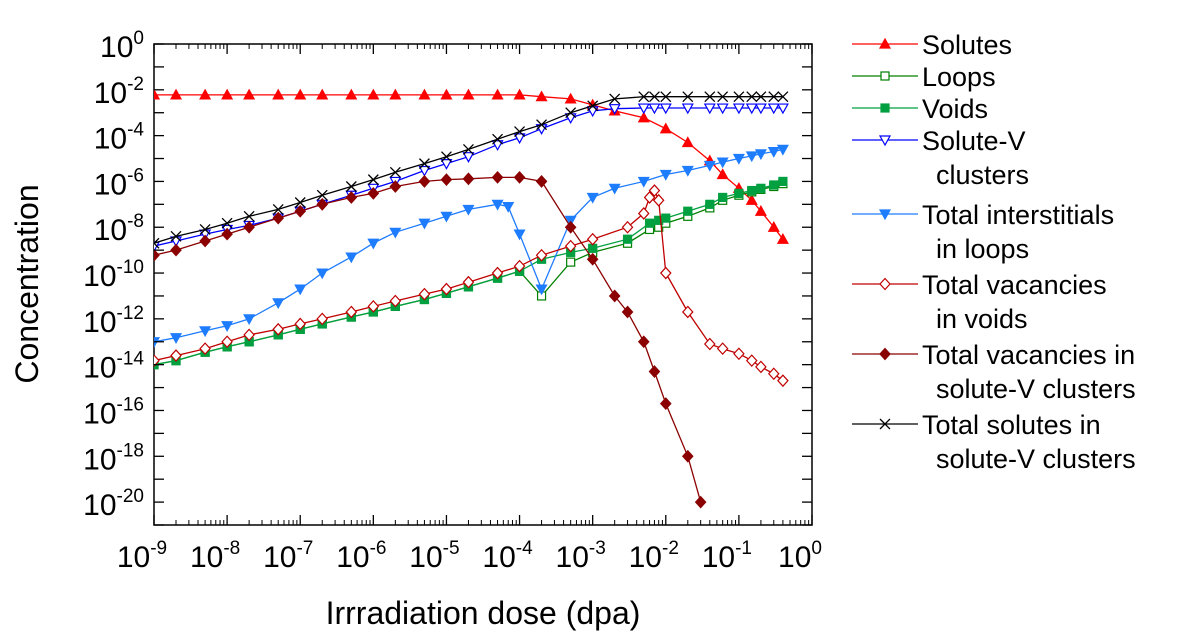 The image size is (1196, 644). I want to click on x-tick-exponent: -1, so click(743, 548).